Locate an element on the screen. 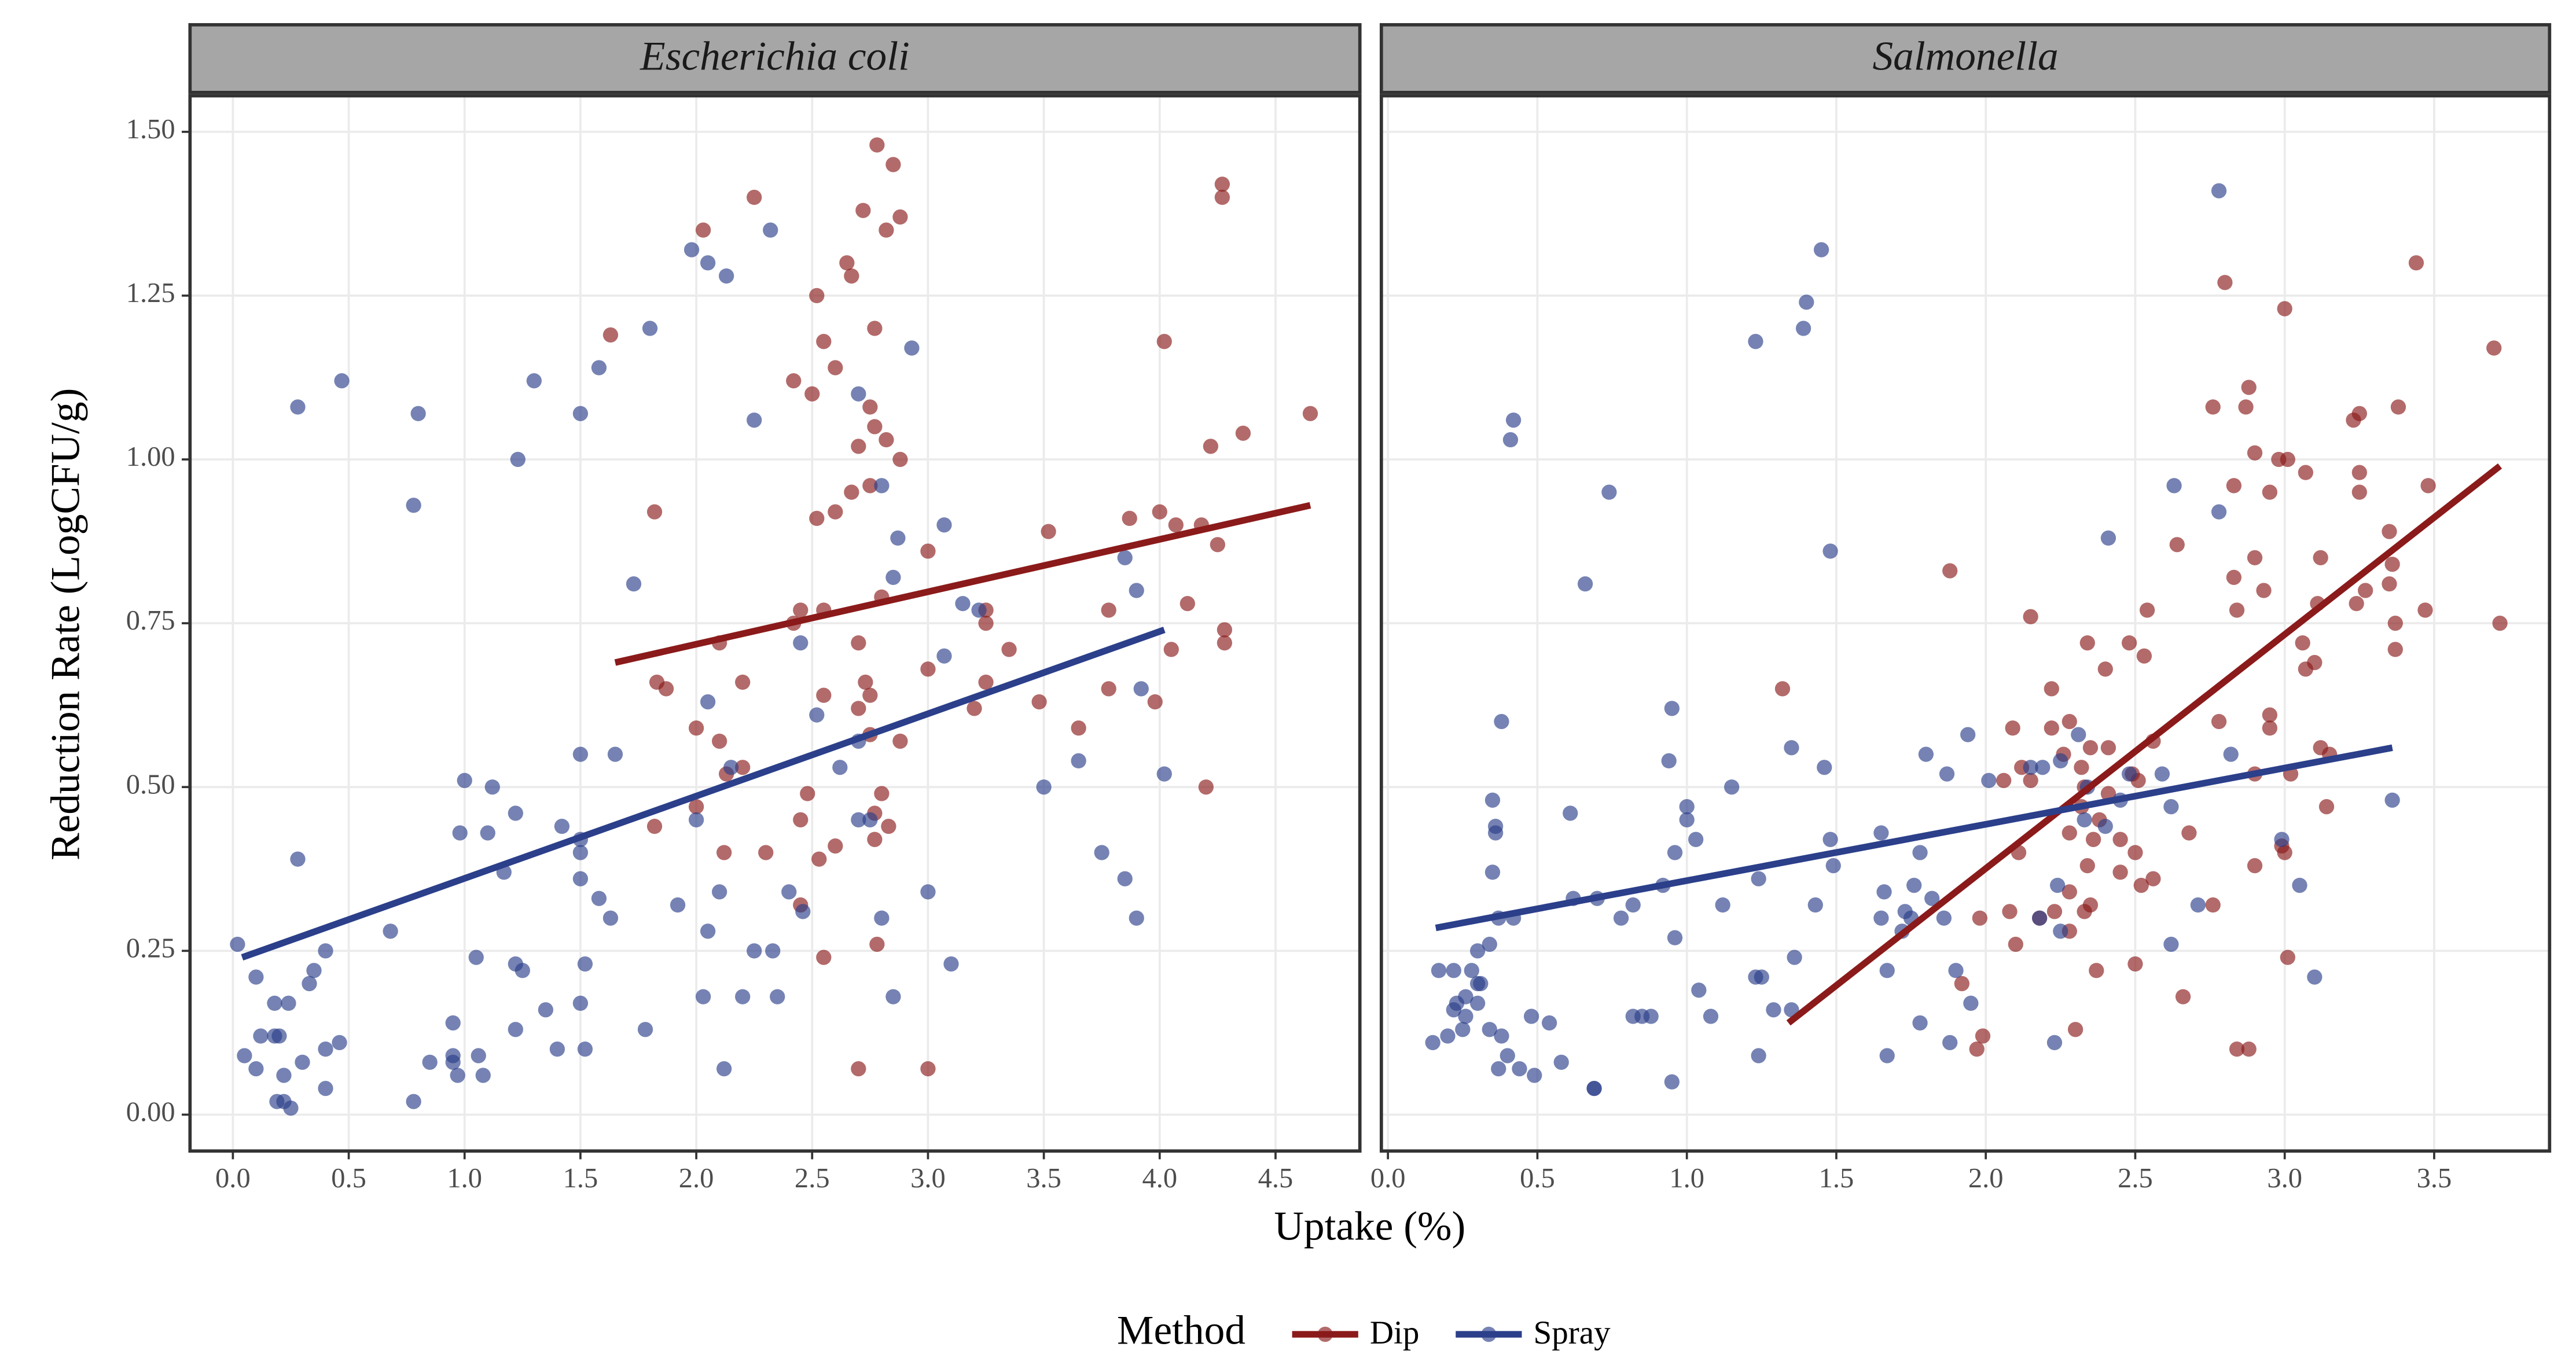 The width and height of the screenshot is (2576, 1369). x-tick-label: 1.0 is located at coordinates (1687, 1178).